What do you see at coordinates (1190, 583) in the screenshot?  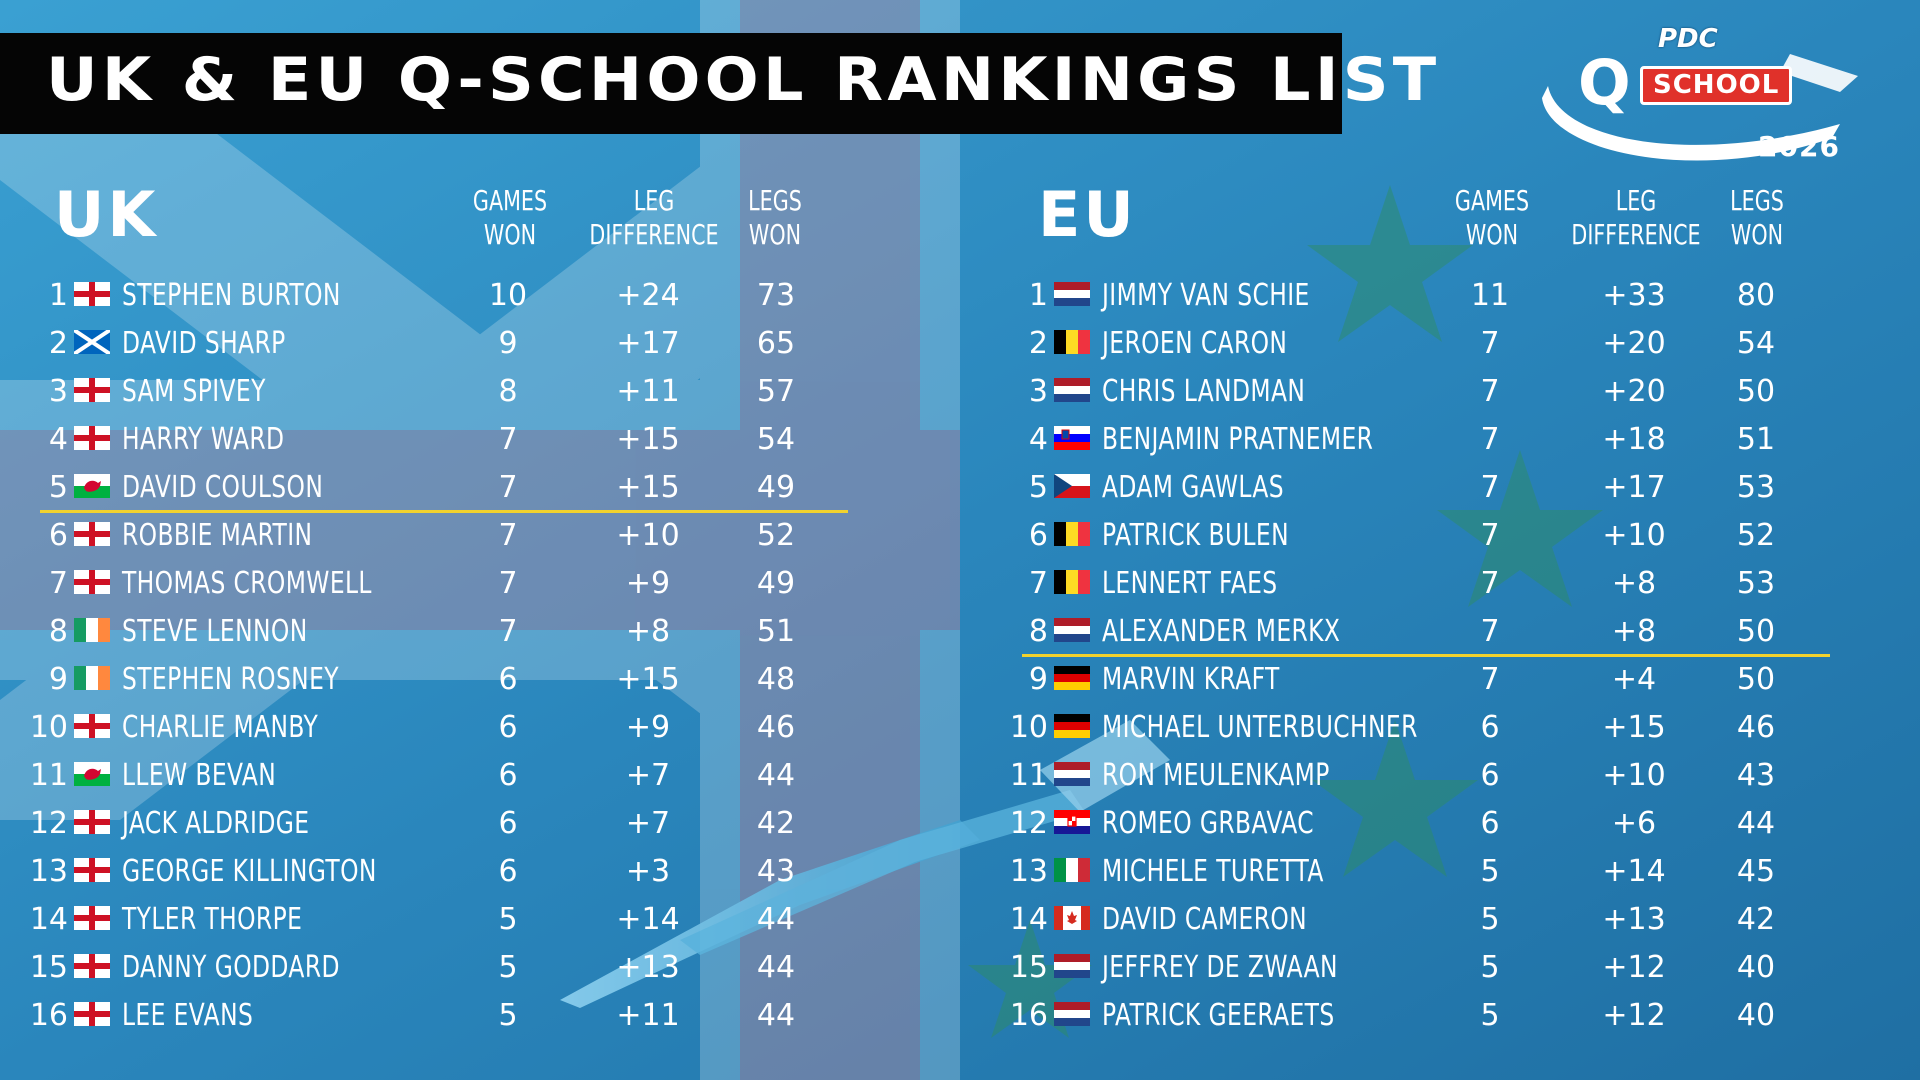 I see `player-name: LENNERT FAES` at bounding box center [1190, 583].